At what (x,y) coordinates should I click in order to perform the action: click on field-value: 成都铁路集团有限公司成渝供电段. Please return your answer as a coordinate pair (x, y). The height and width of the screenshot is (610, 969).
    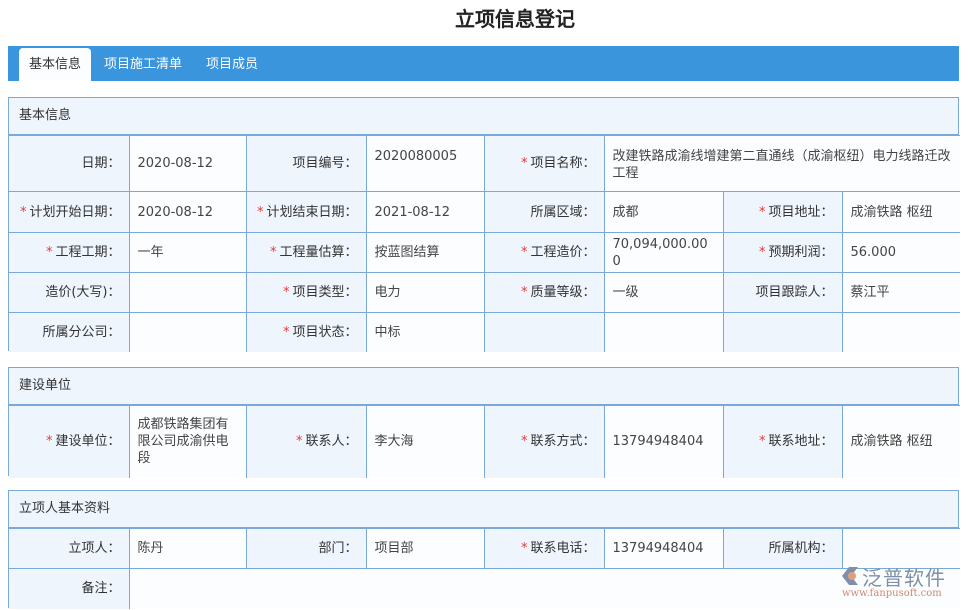
    Looking at the image, I should click on (187, 441).